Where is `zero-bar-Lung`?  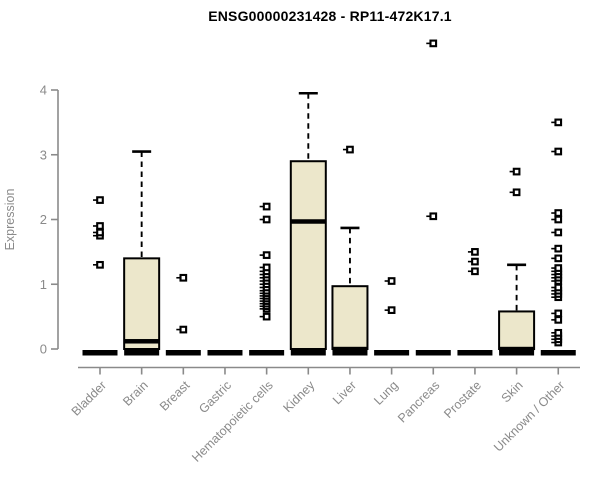
zero-bar-Lung is located at coordinates (392, 353).